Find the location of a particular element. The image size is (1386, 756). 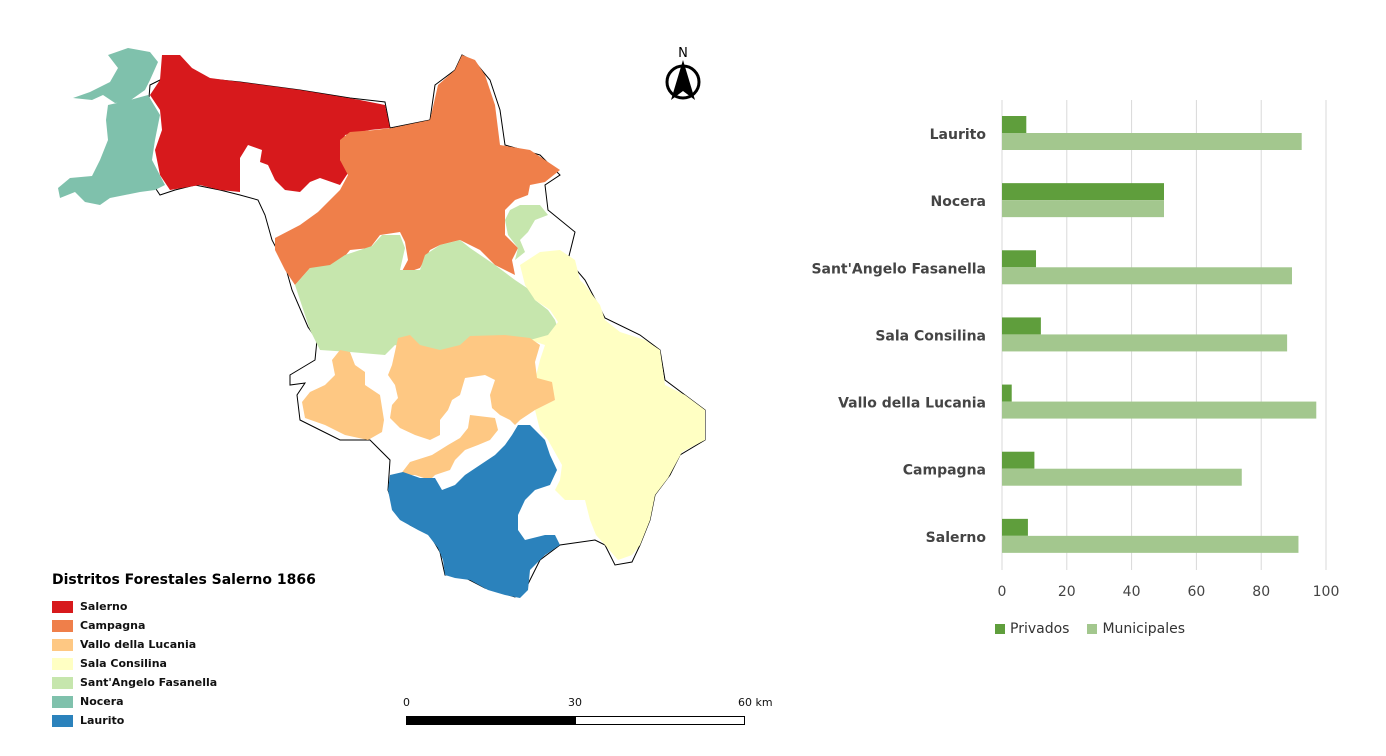

x-tick-label: 40 is located at coordinates (1132, 592).